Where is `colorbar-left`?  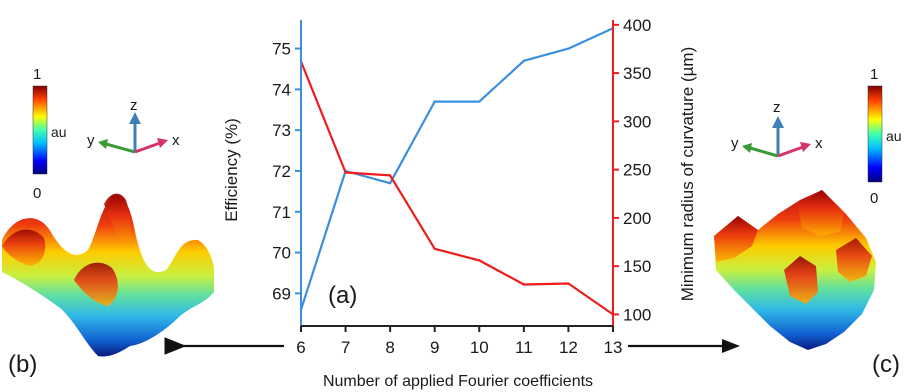
colorbar-left is located at coordinates (40, 130).